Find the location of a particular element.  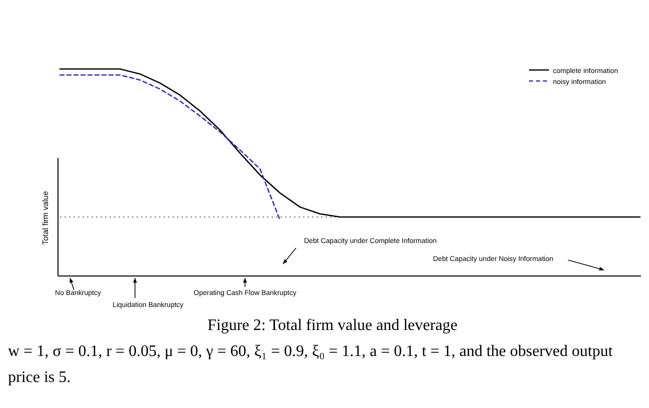

text: Figure 2: Total firm value and leverage is located at coordinates (332, 326).